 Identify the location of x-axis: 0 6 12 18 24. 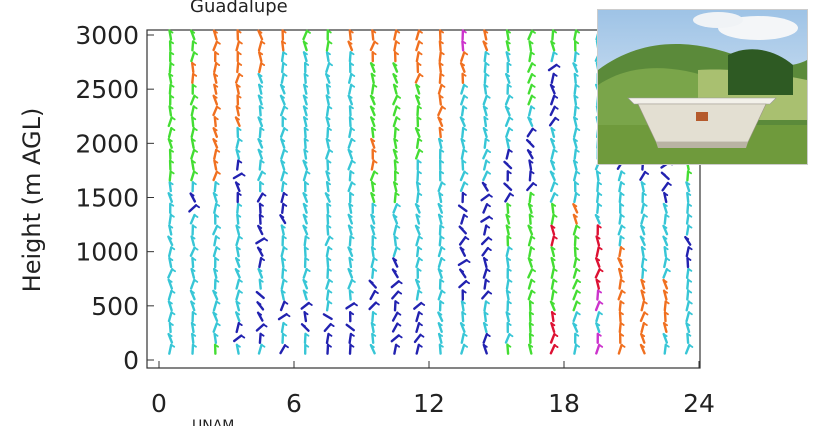
(433, 389).